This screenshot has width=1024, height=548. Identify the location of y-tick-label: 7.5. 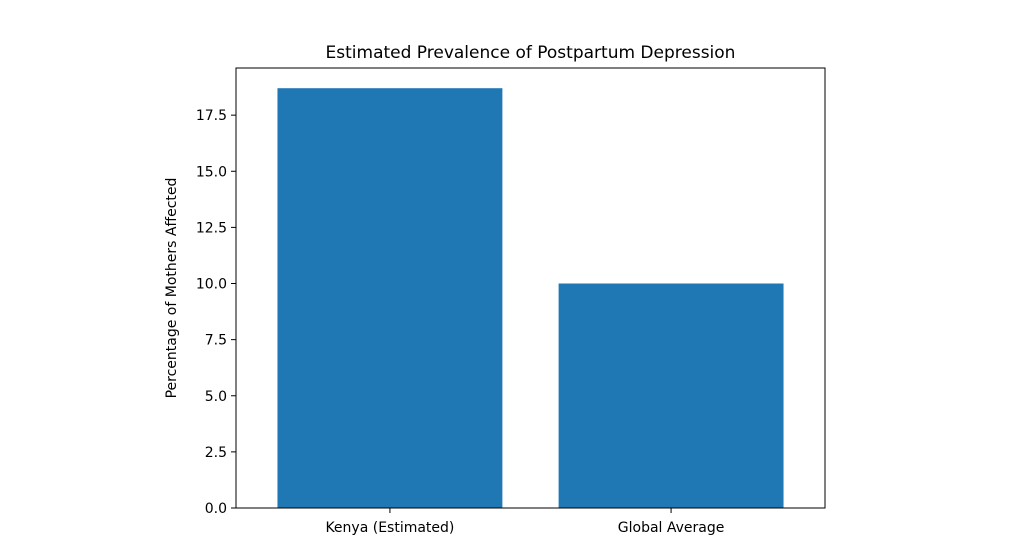
(216, 341).